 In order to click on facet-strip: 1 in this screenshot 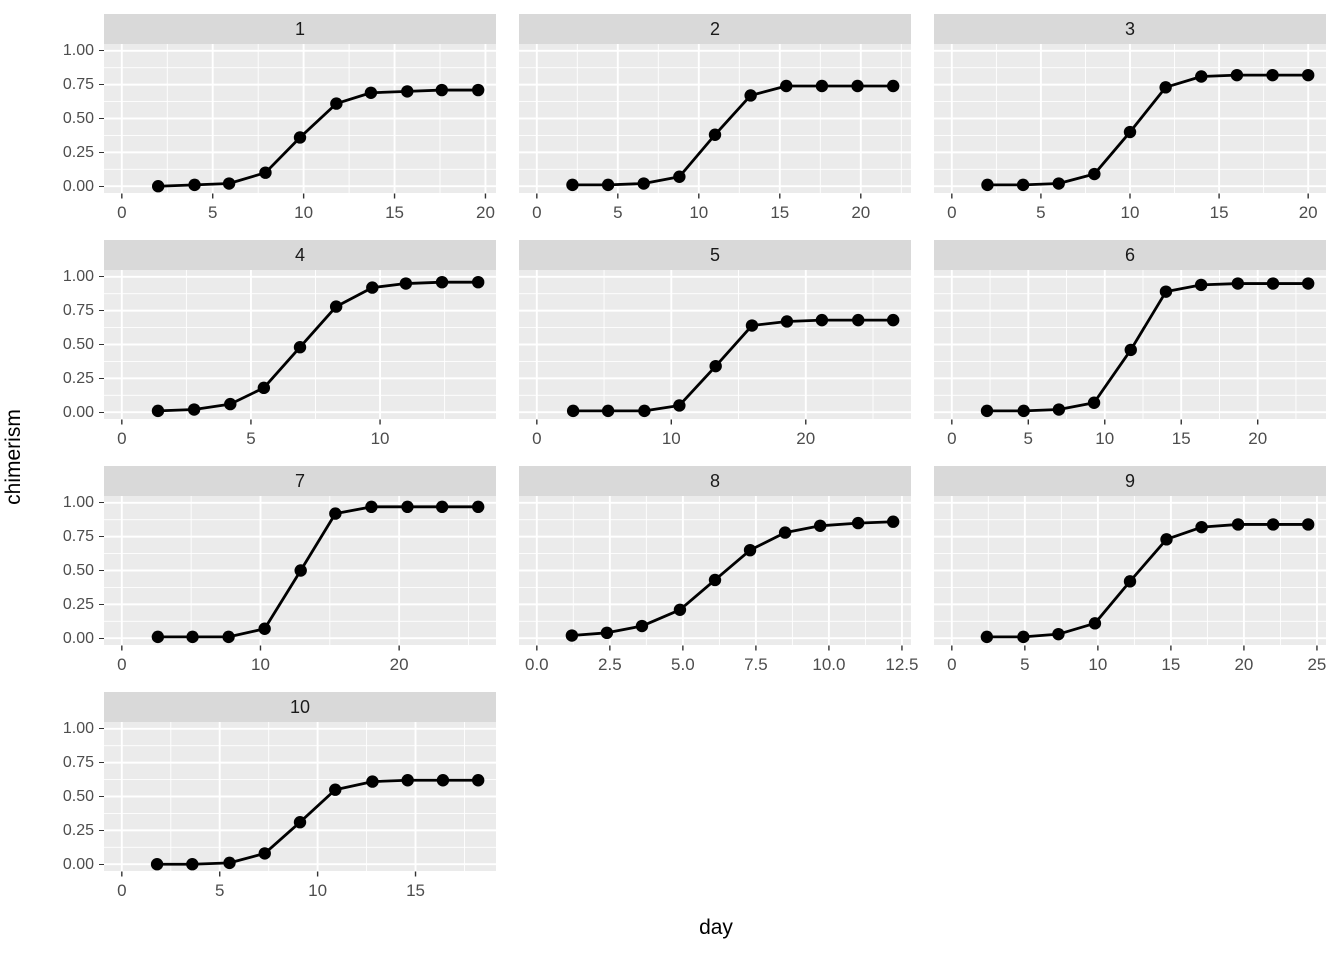, I will do `click(300, 29)`.